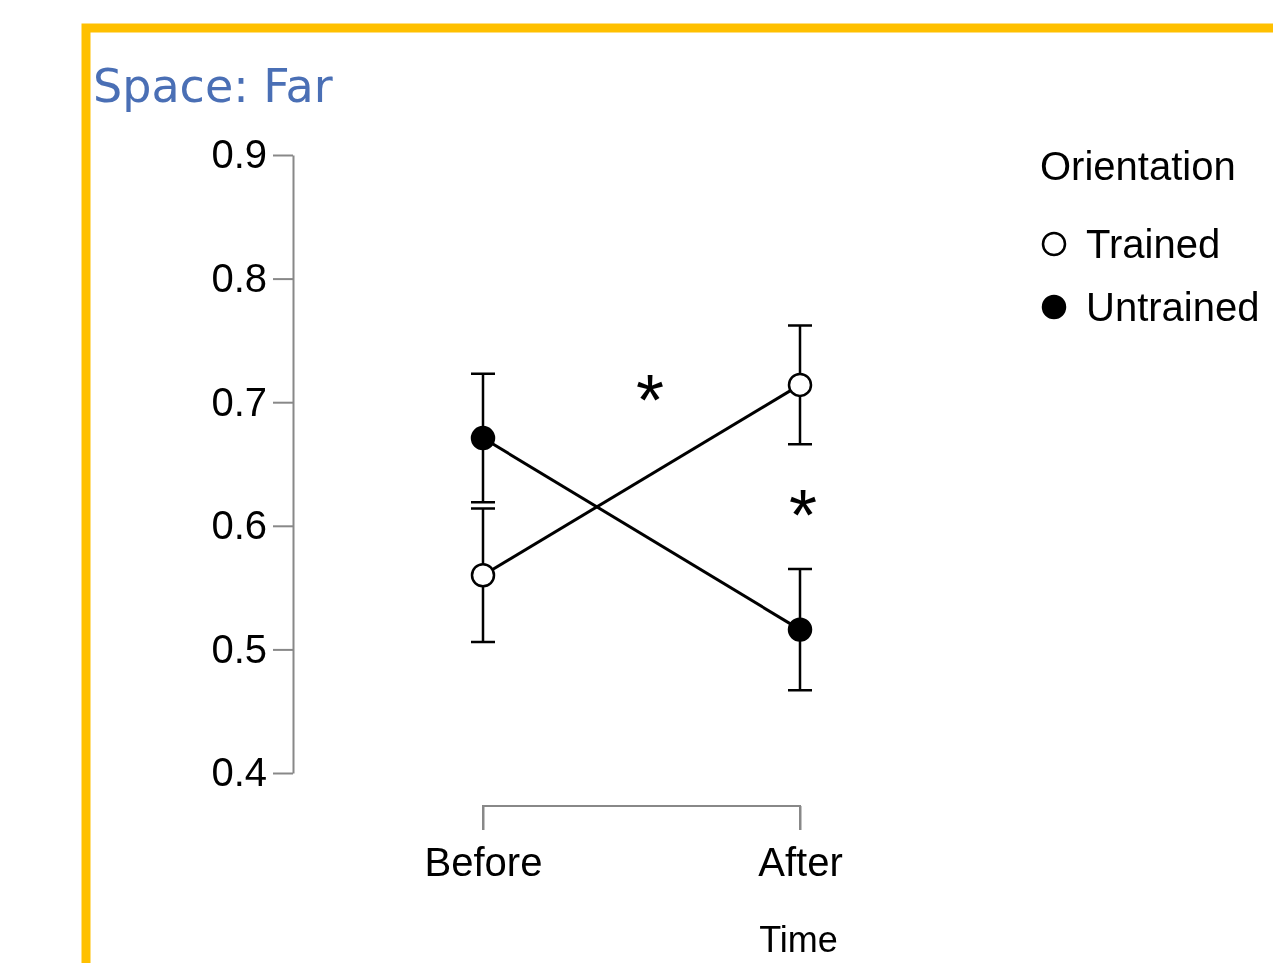 The height and width of the screenshot is (963, 1273). I want to click on chart-title: Space: Far, so click(213, 86).